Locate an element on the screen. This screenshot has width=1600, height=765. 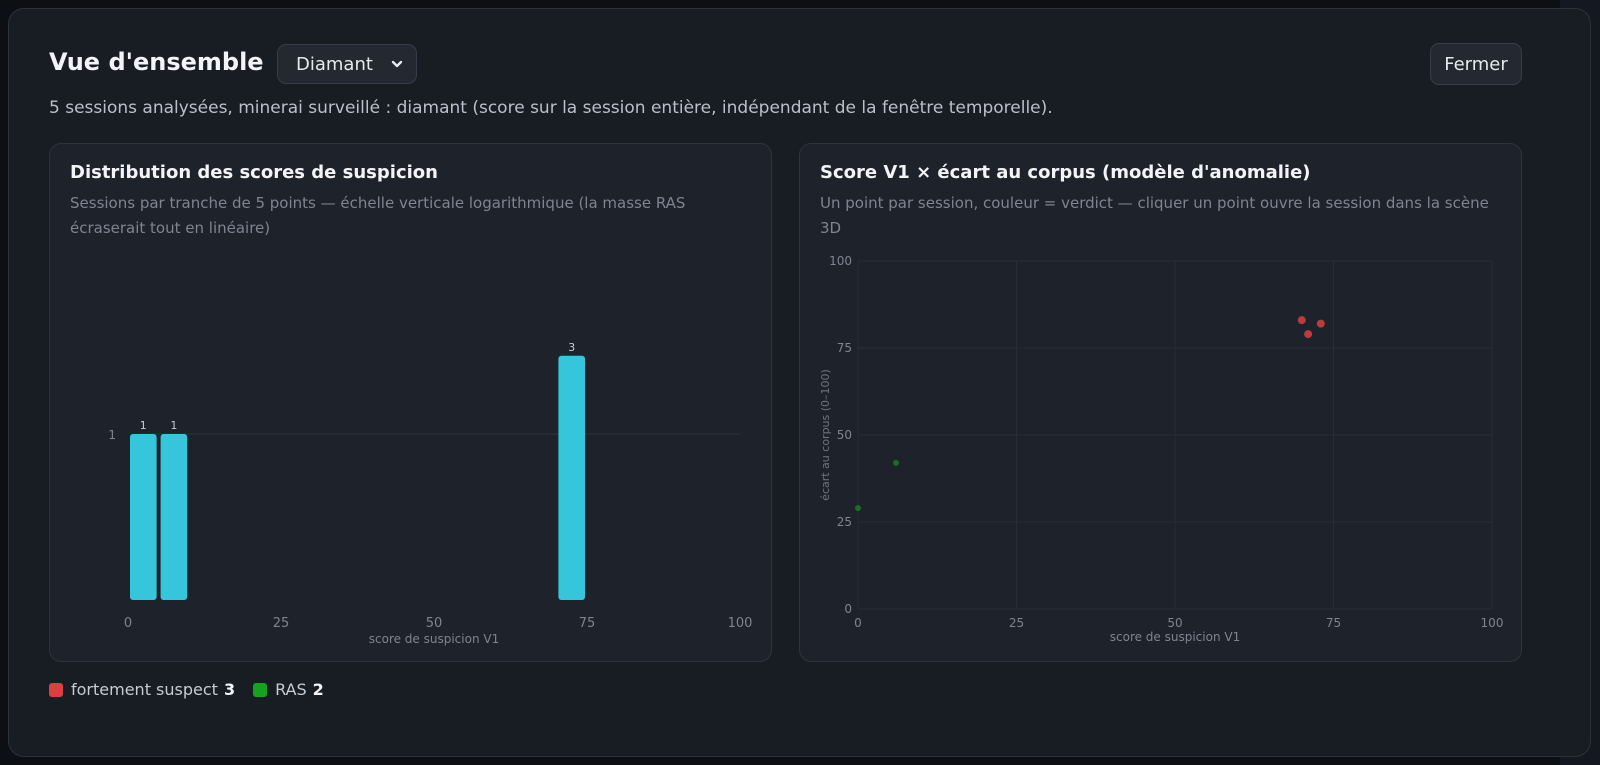
legend-count: 2 is located at coordinates (318, 689).